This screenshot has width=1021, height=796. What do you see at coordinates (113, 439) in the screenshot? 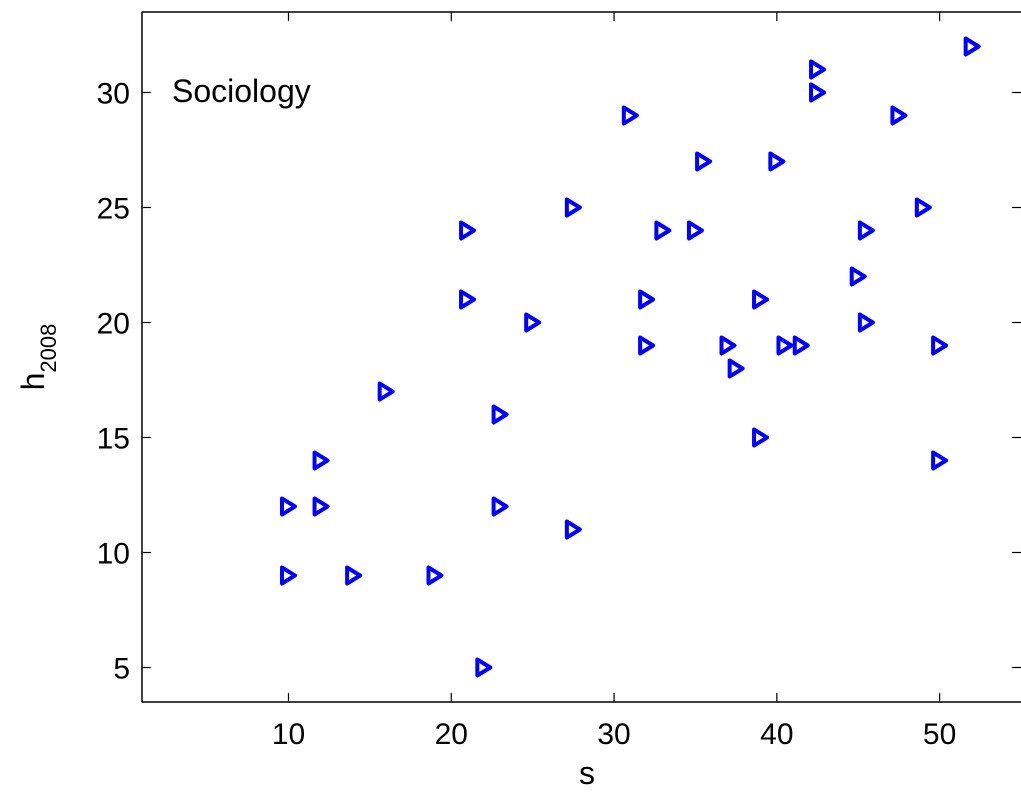
I see `y-tick-label: 15` at bounding box center [113, 439].